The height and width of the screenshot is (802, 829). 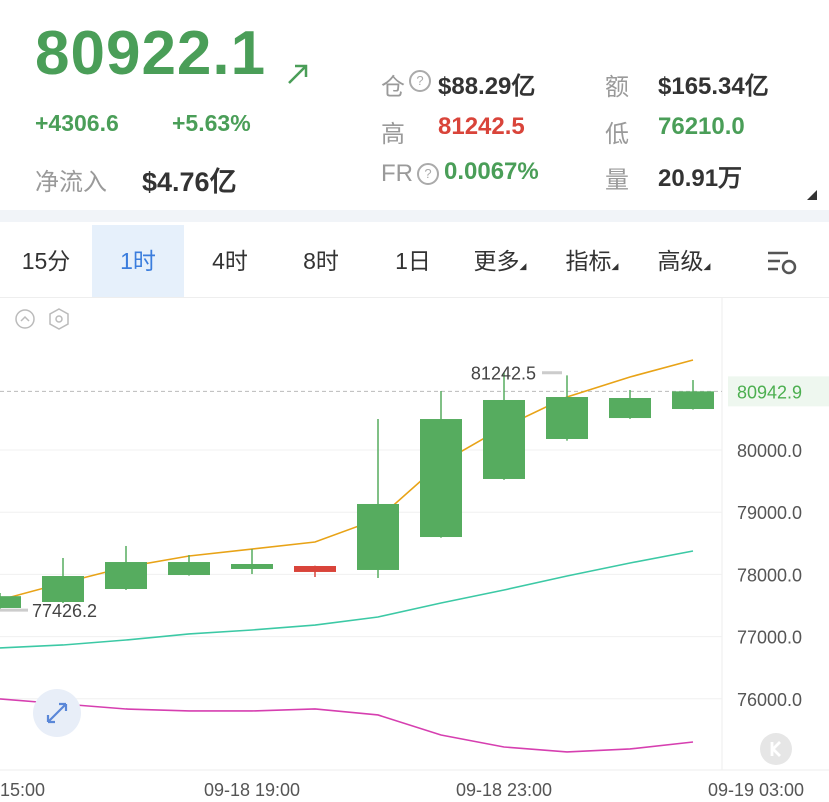 I want to click on stat-value: $88.29亿, so click(x=487, y=86).